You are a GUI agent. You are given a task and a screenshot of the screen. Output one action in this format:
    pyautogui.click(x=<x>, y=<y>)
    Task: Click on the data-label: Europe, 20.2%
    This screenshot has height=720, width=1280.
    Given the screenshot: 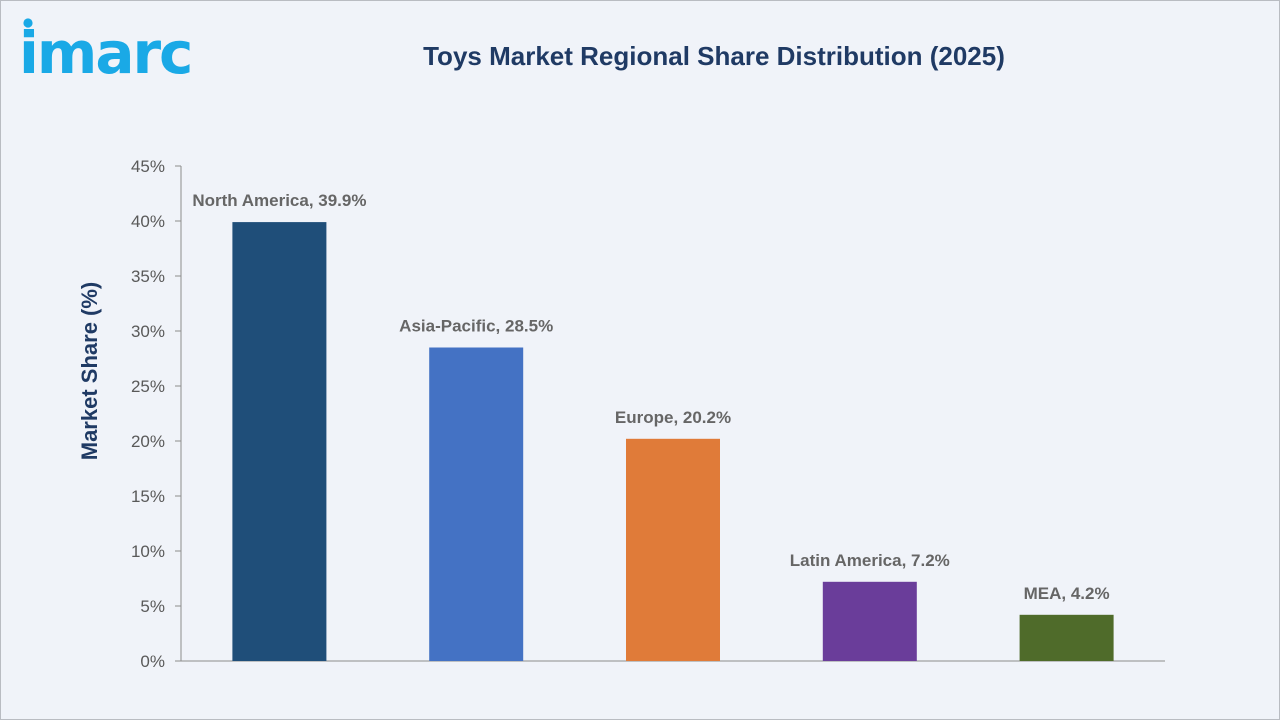 What is the action you would take?
    pyautogui.click(x=673, y=417)
    